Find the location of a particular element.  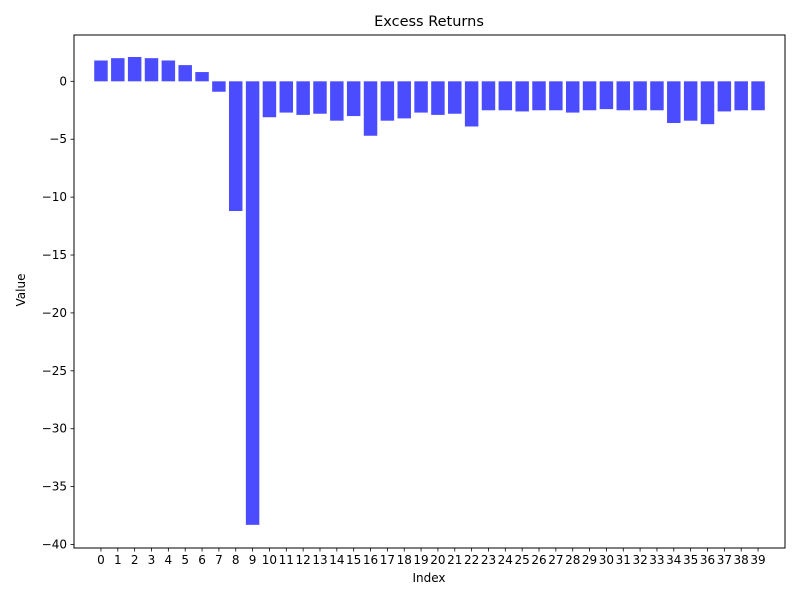

chart-title: Excess Returns is located at coordinates (429, 22).